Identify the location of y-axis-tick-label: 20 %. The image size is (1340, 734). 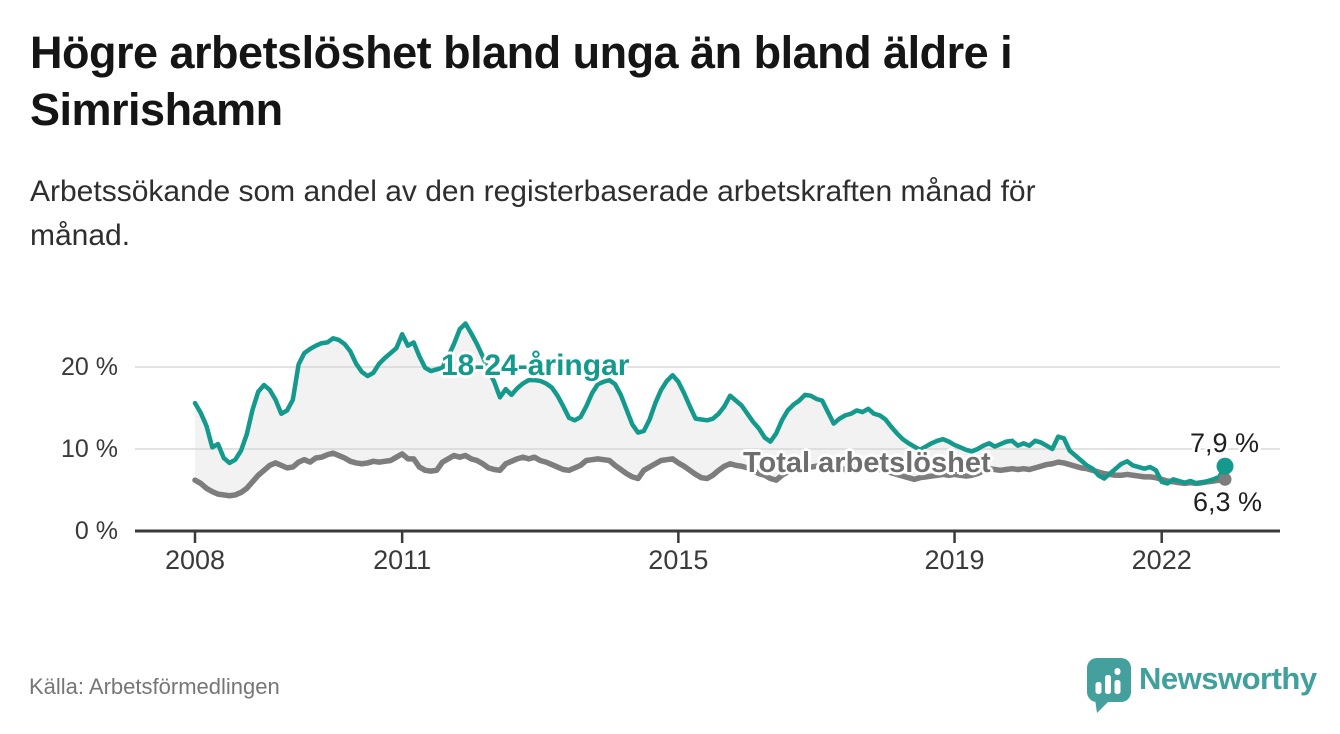
(89, 367).